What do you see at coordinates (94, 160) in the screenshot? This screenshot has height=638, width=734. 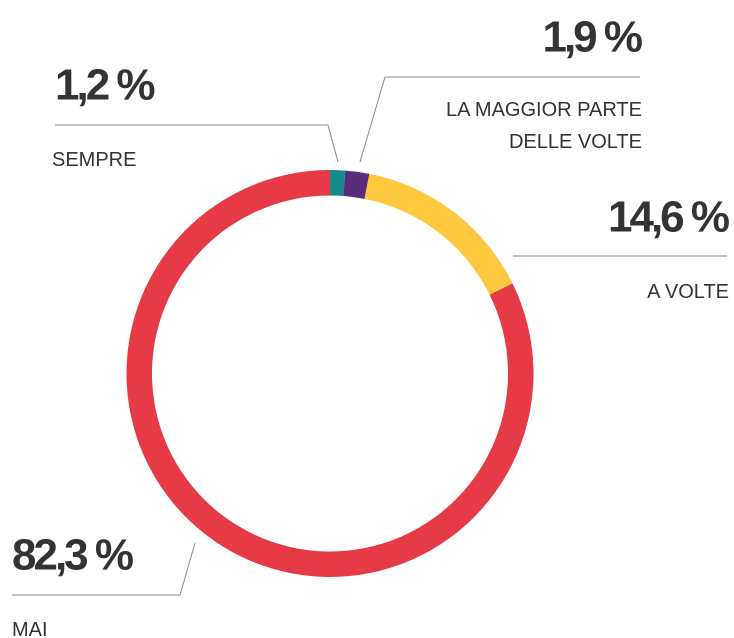 I see `category-label: SEMPRE` at bounding box center [94, 160].